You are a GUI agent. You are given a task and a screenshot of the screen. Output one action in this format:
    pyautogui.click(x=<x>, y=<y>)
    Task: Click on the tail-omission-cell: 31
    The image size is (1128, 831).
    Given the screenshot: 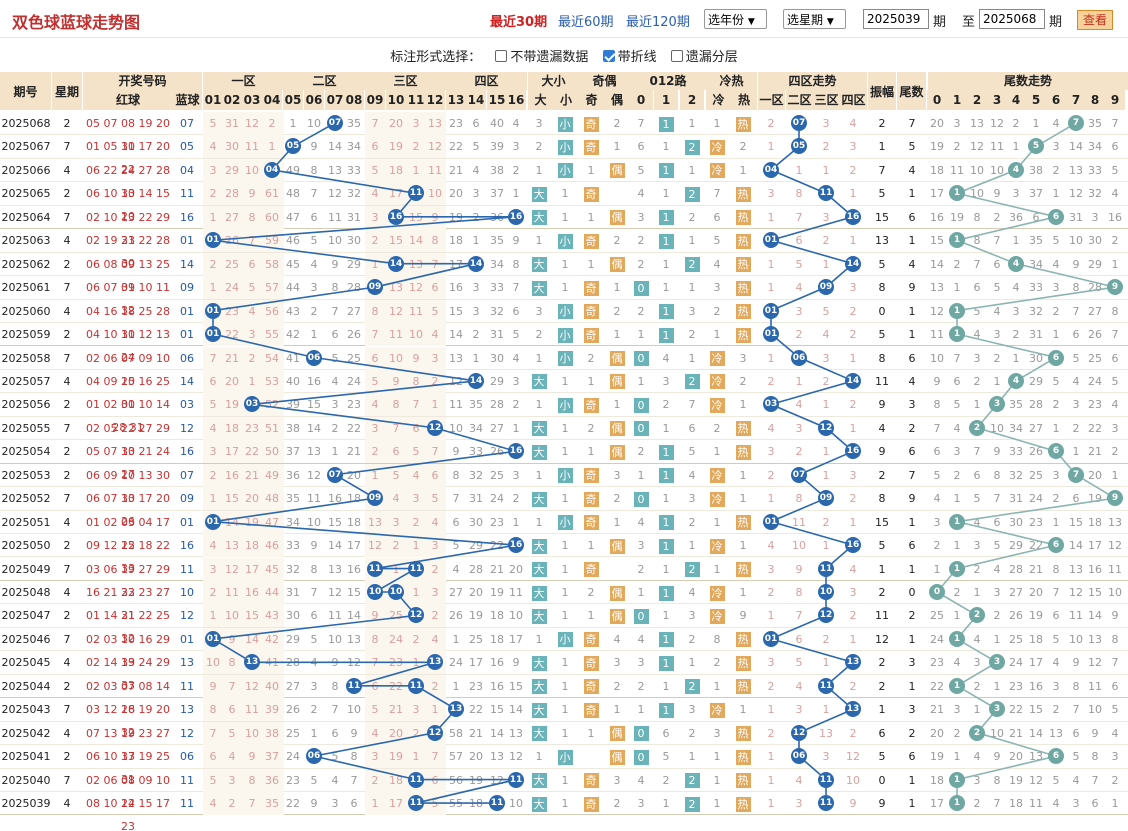 What is the action you would take?
    pyautogui.click(x=1036, y=335)
    